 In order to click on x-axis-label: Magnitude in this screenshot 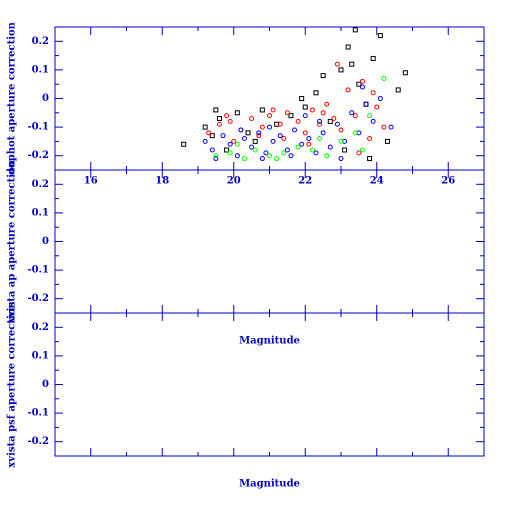, I will do `click(269, 484)`.